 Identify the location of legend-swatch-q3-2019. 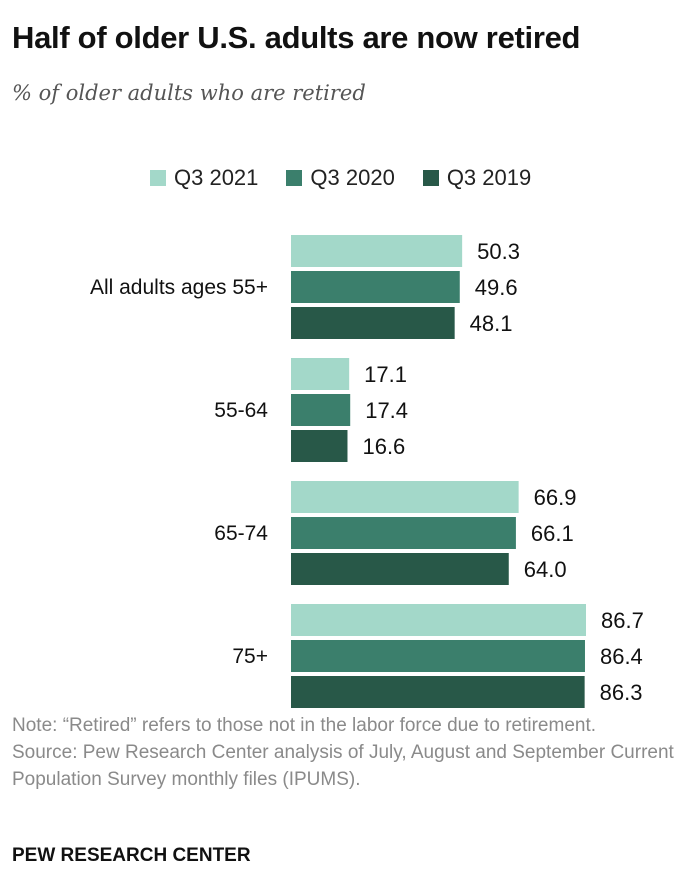
(430, 178).